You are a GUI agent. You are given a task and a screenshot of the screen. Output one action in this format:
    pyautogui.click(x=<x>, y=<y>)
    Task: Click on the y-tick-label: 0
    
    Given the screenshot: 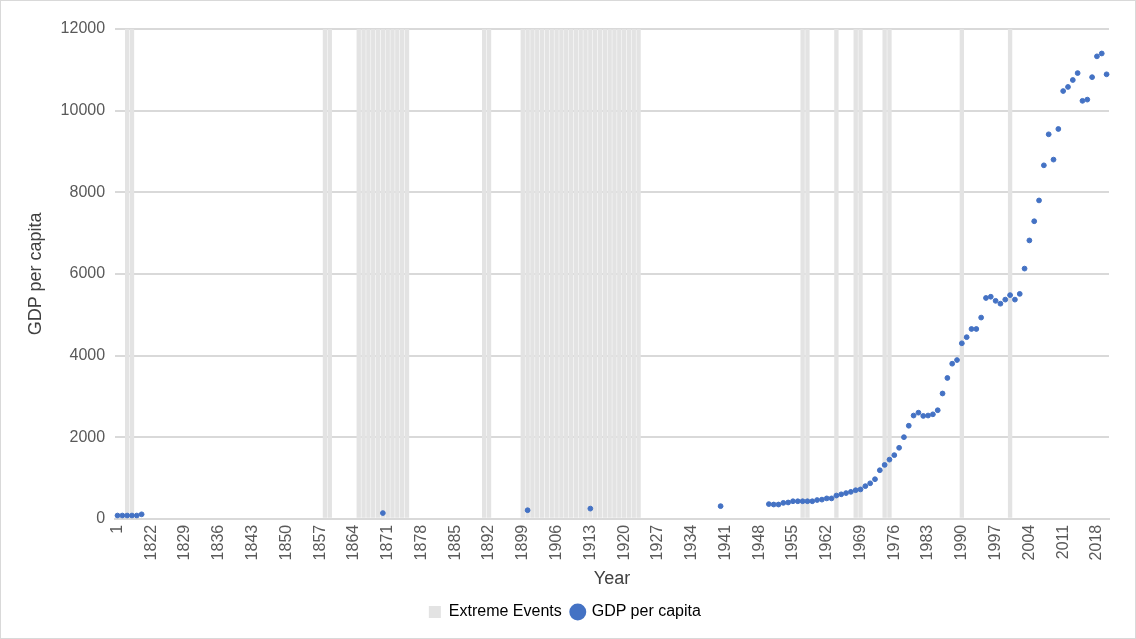 What is the action you would take?
    pyautogui.click(x=101, y=518)
    